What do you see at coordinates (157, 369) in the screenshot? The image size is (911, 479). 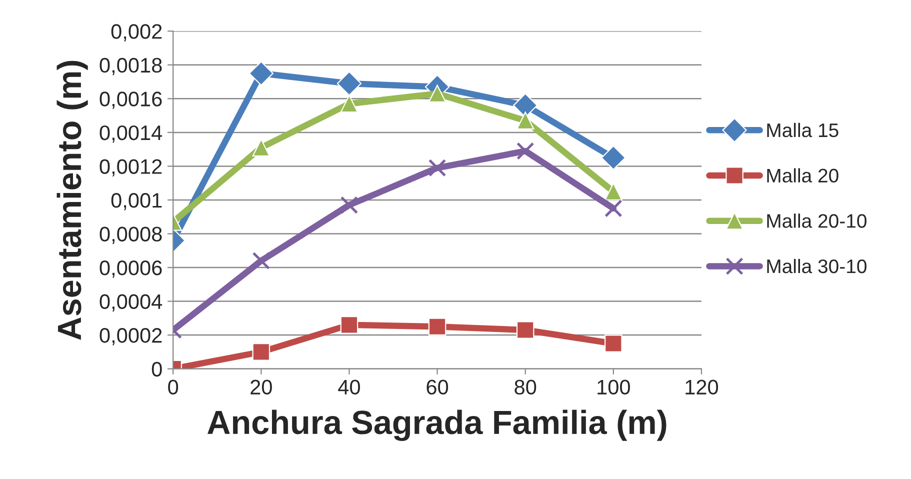 I see `y-tick-label: 0` at bounding box center [157, 369].